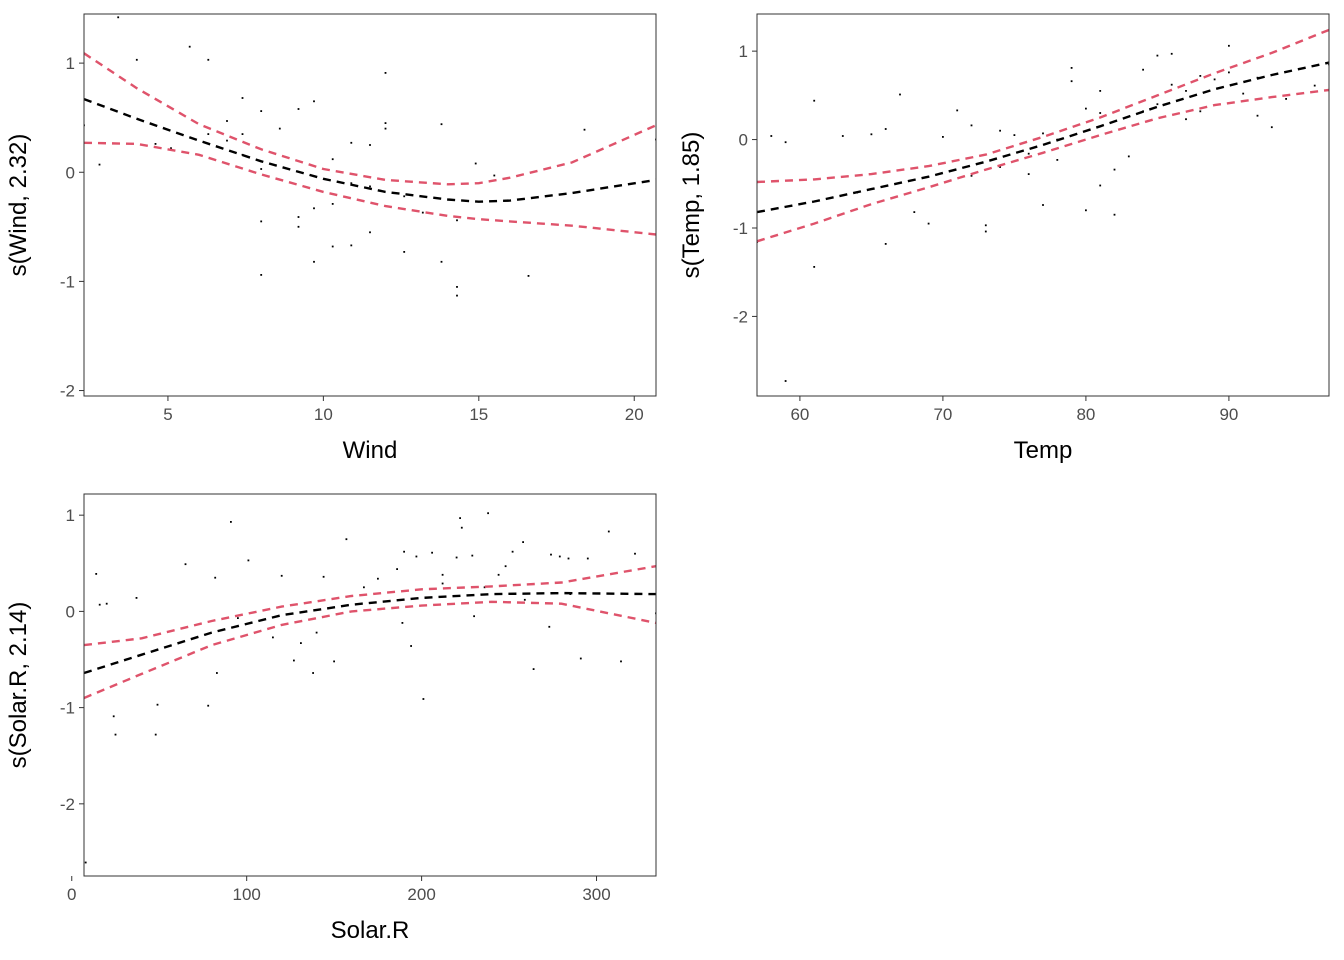 The height and width of the screenshot is (960, 1344). I want to click on y-axis-title: s(Wind, 2.32), so click(18, 205).